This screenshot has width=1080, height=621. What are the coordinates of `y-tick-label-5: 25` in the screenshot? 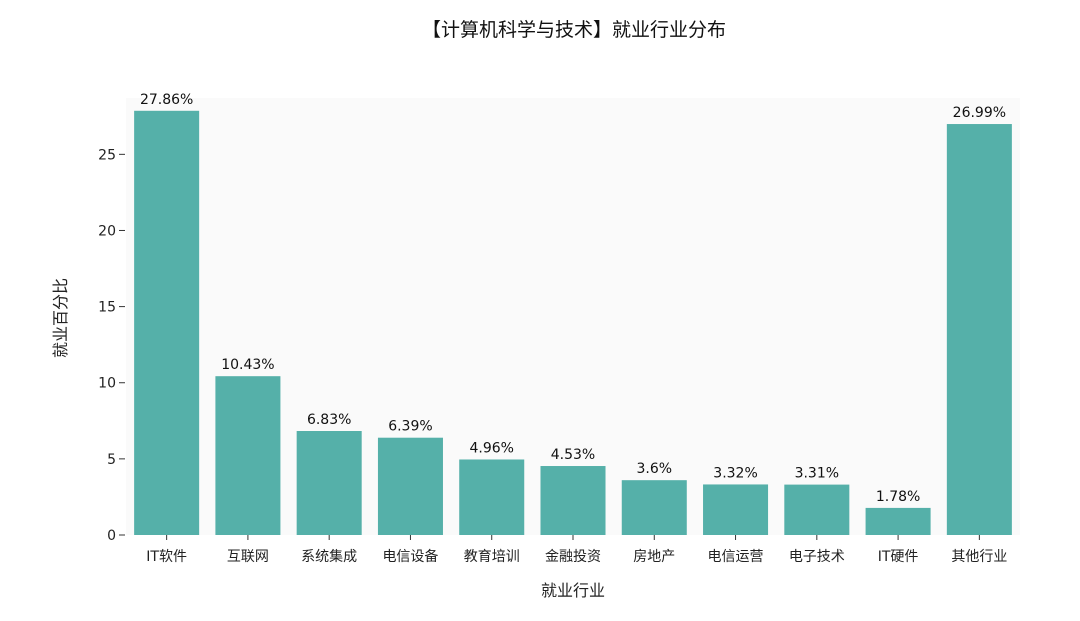 It's located at (107, 155).